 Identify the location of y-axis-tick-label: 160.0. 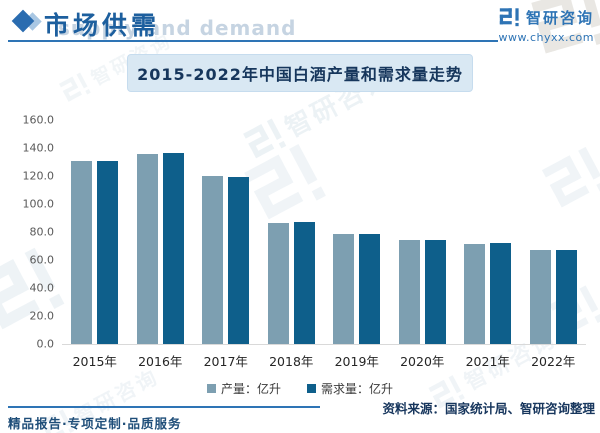
(38, 120).